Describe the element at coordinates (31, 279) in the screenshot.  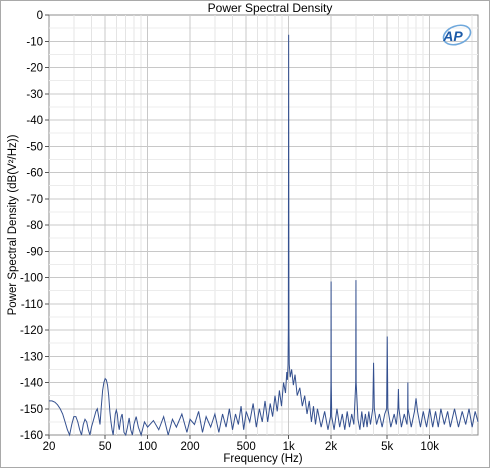
I see `y-tick-label: -100` at that location.